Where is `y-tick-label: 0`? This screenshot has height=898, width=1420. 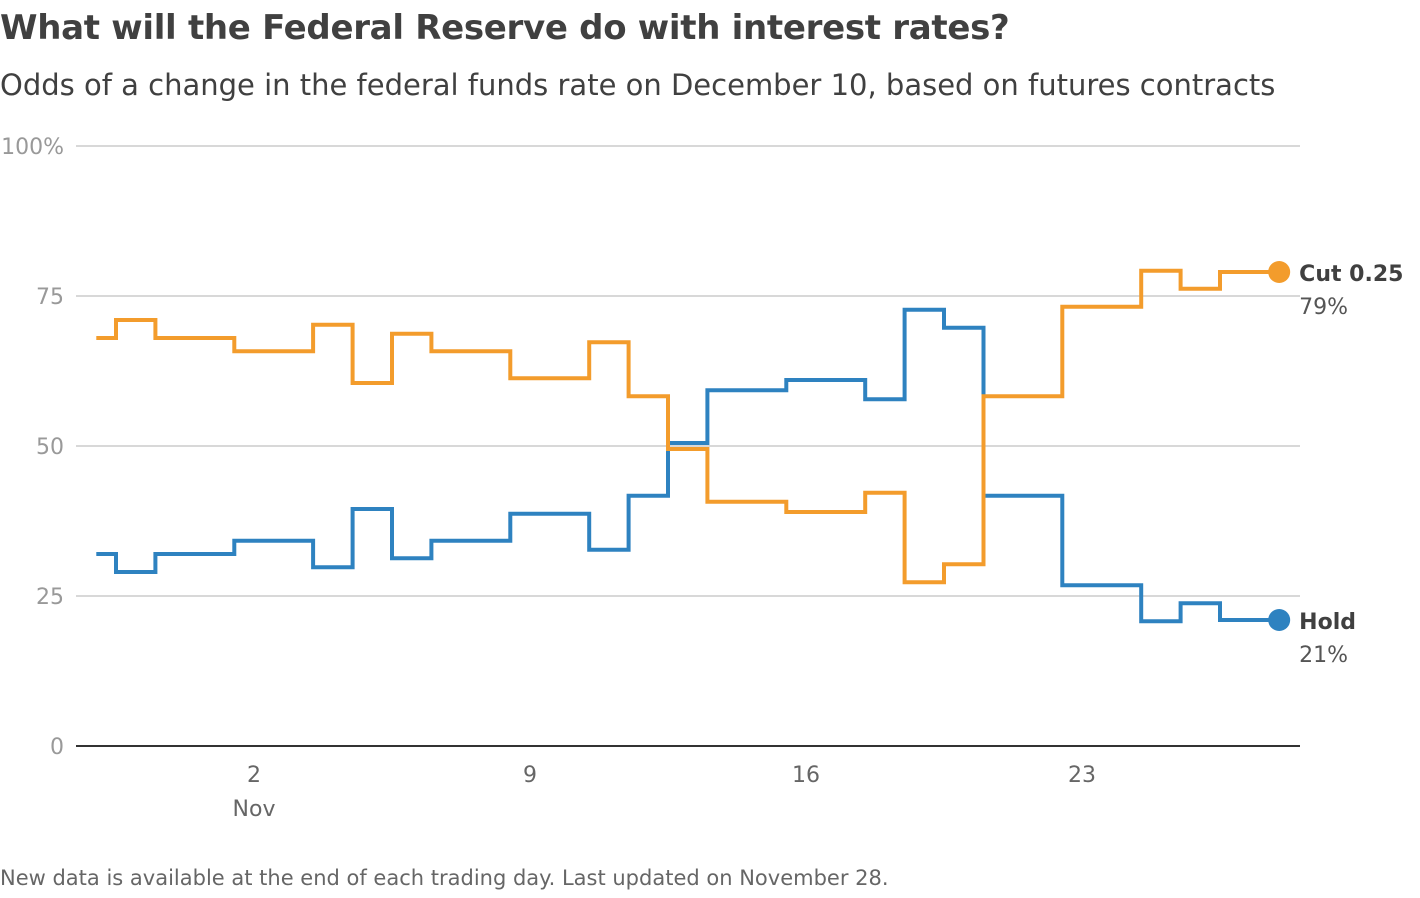 y-tick-label: 0 is located at coordinates (57, 747).